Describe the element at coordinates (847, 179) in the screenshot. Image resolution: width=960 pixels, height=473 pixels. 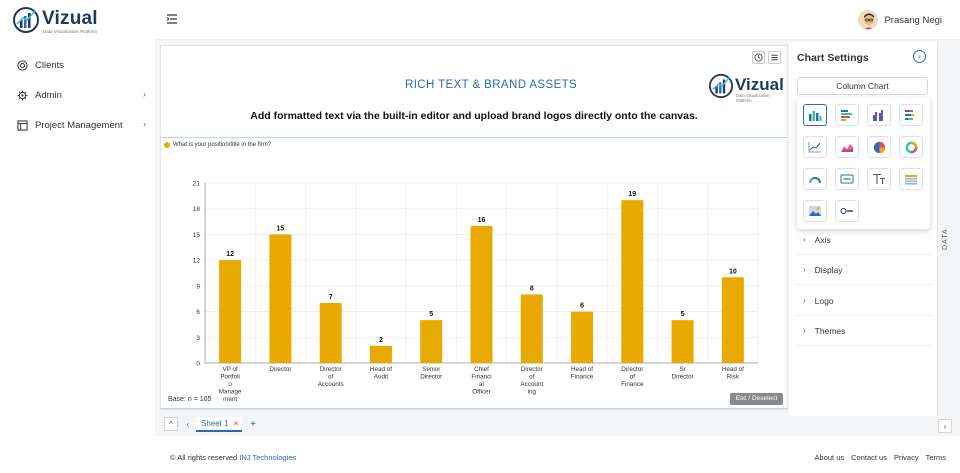
I see `chart-option-kpi-card` at that location.